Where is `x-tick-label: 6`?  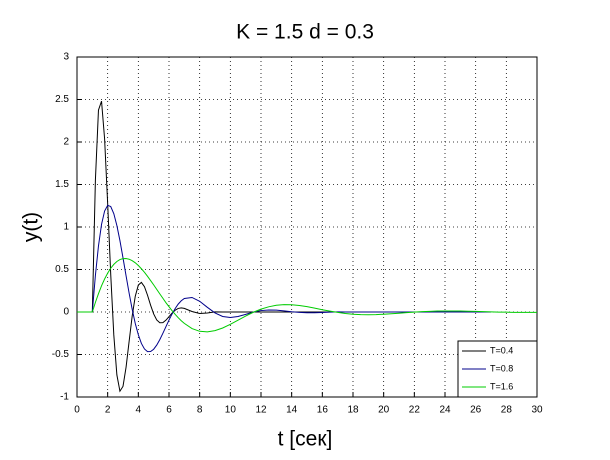
x-tick-label: 6 is located at coordinates (169, 410).